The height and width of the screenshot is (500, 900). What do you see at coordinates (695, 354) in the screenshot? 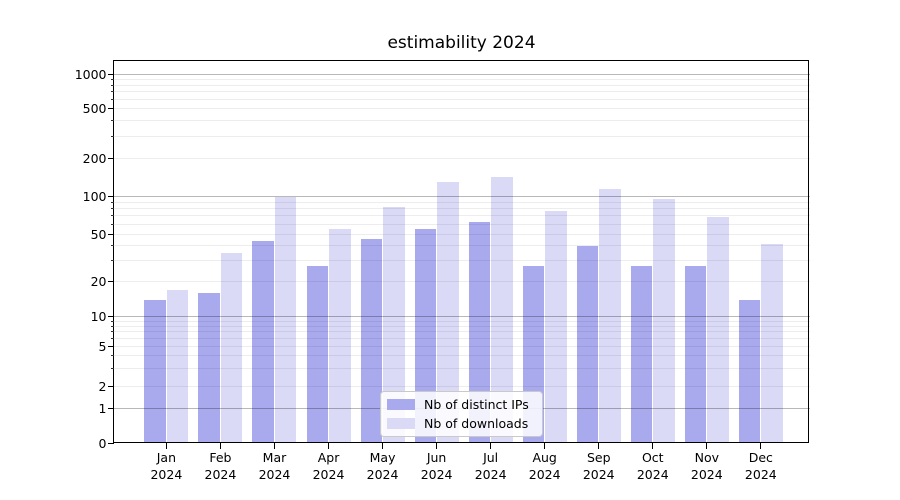
I see `bar-distinct-ips-nov` at bounding box center [695, 354].